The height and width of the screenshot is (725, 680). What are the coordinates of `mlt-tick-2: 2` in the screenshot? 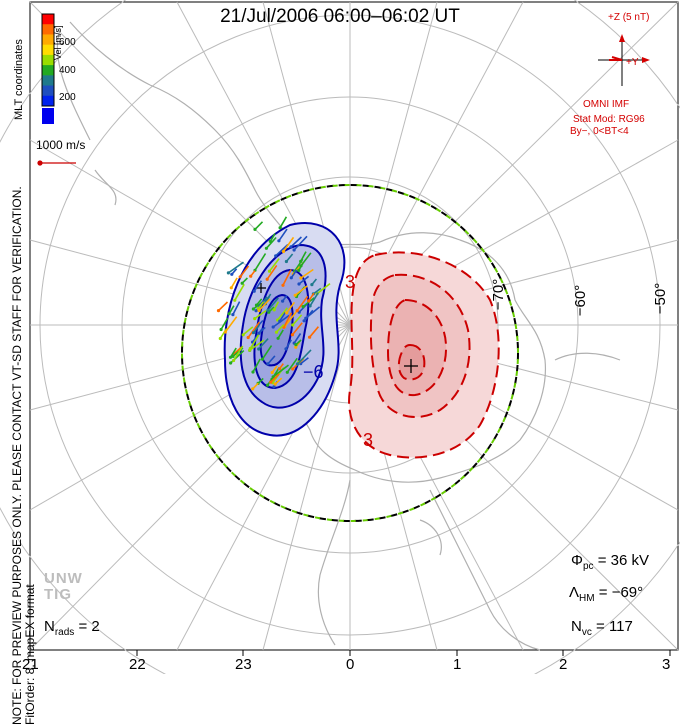 It's located at (563, 664).